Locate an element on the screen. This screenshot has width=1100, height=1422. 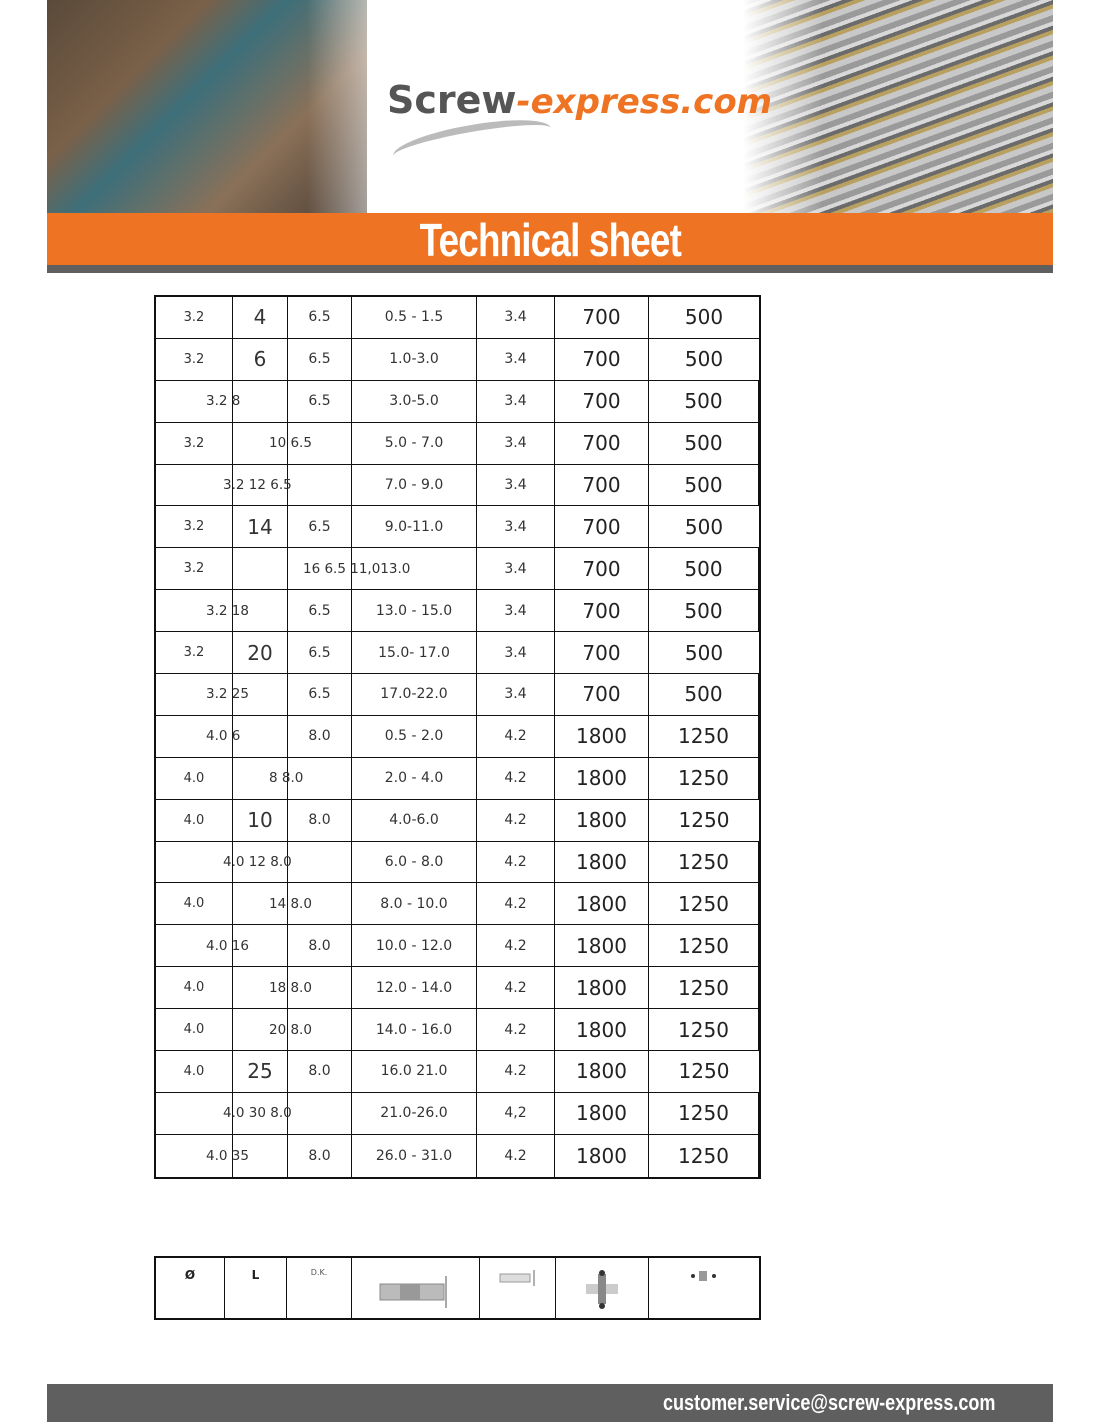
table-cell: 0.5 - 2.0 is located at coordinates (414, 736).